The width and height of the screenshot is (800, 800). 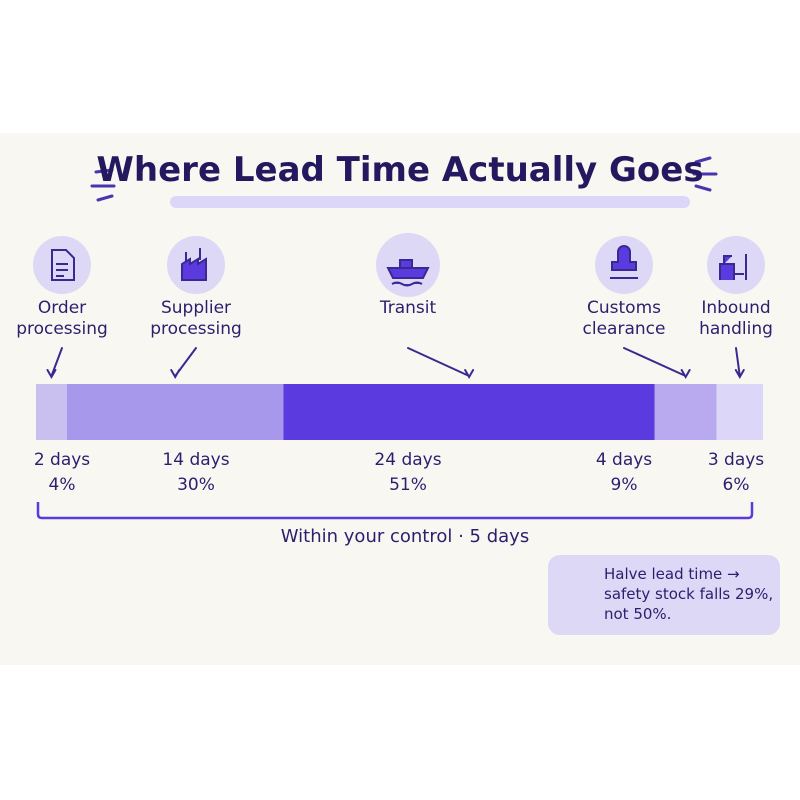 What do you see at coordinates (395, 511) in the screenshot?
I see `bracket` at bounding box center [395, 511].